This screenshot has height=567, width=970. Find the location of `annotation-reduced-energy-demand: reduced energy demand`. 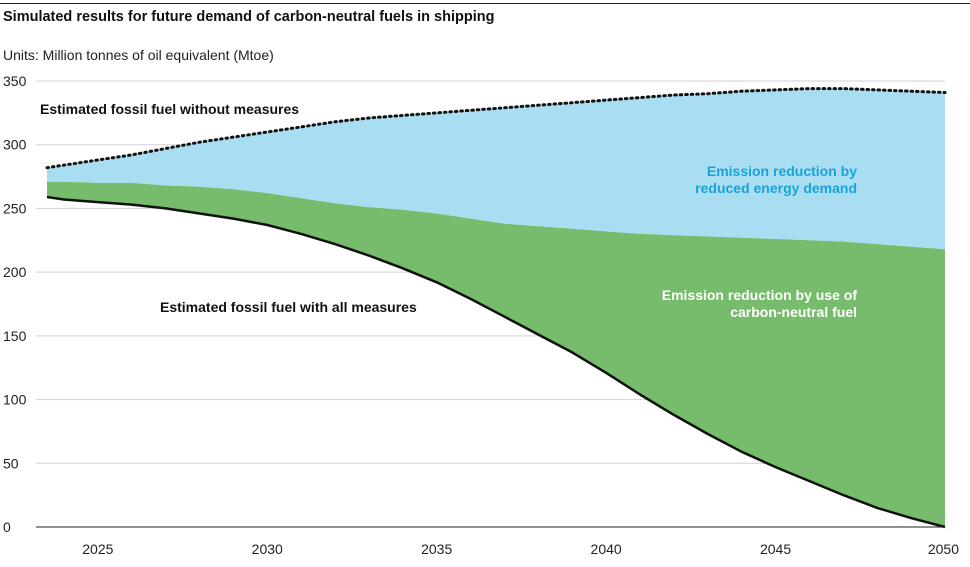

annotation-reduced-energy-demand: reduced energy demand is located at coordinates (776, 188).